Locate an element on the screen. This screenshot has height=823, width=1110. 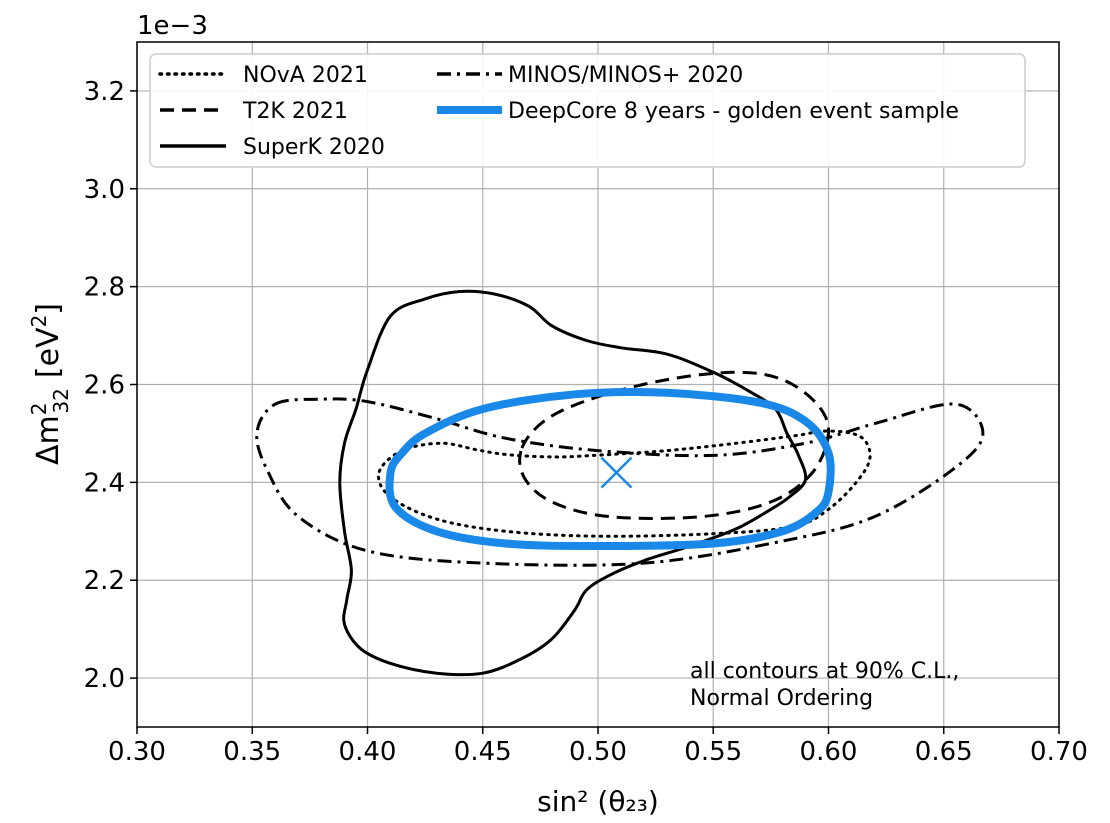
x-tick-label: 0.30 is located at coordinates (137, 752).